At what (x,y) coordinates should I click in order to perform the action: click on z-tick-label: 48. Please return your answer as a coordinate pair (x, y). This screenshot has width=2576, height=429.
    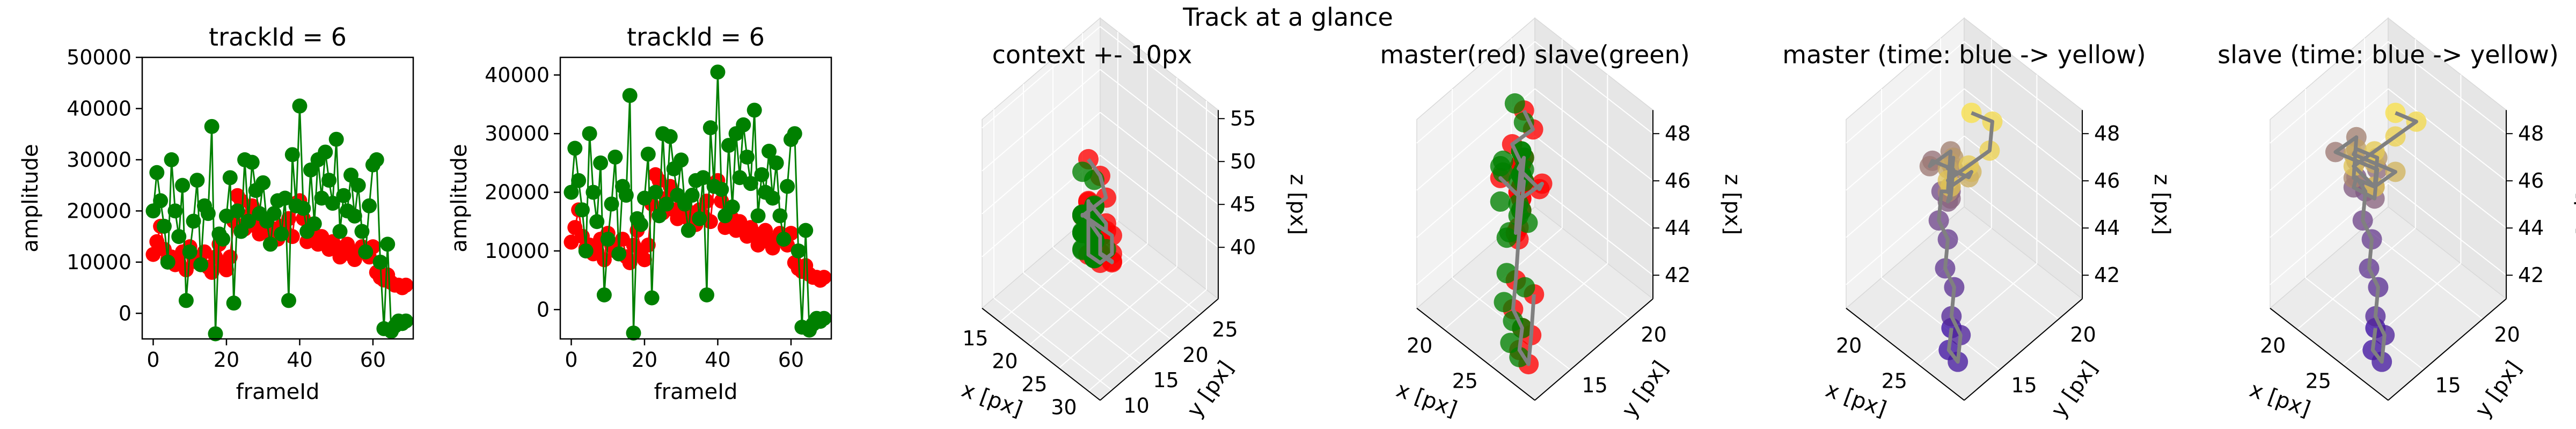
    Looking at the image, I should click on (2107, 133).